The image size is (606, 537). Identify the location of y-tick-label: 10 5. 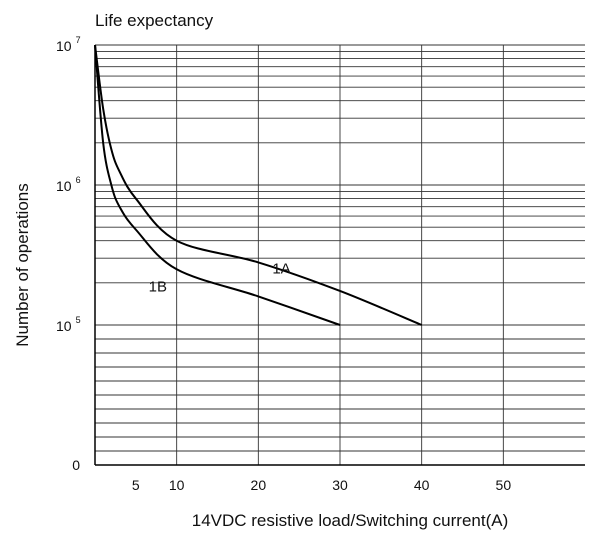
(68, 324).